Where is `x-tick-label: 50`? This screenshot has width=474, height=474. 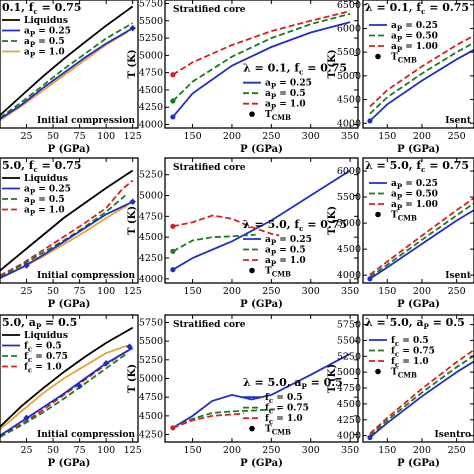
x-tick-label: 50 is located at coordinates (53, 450).